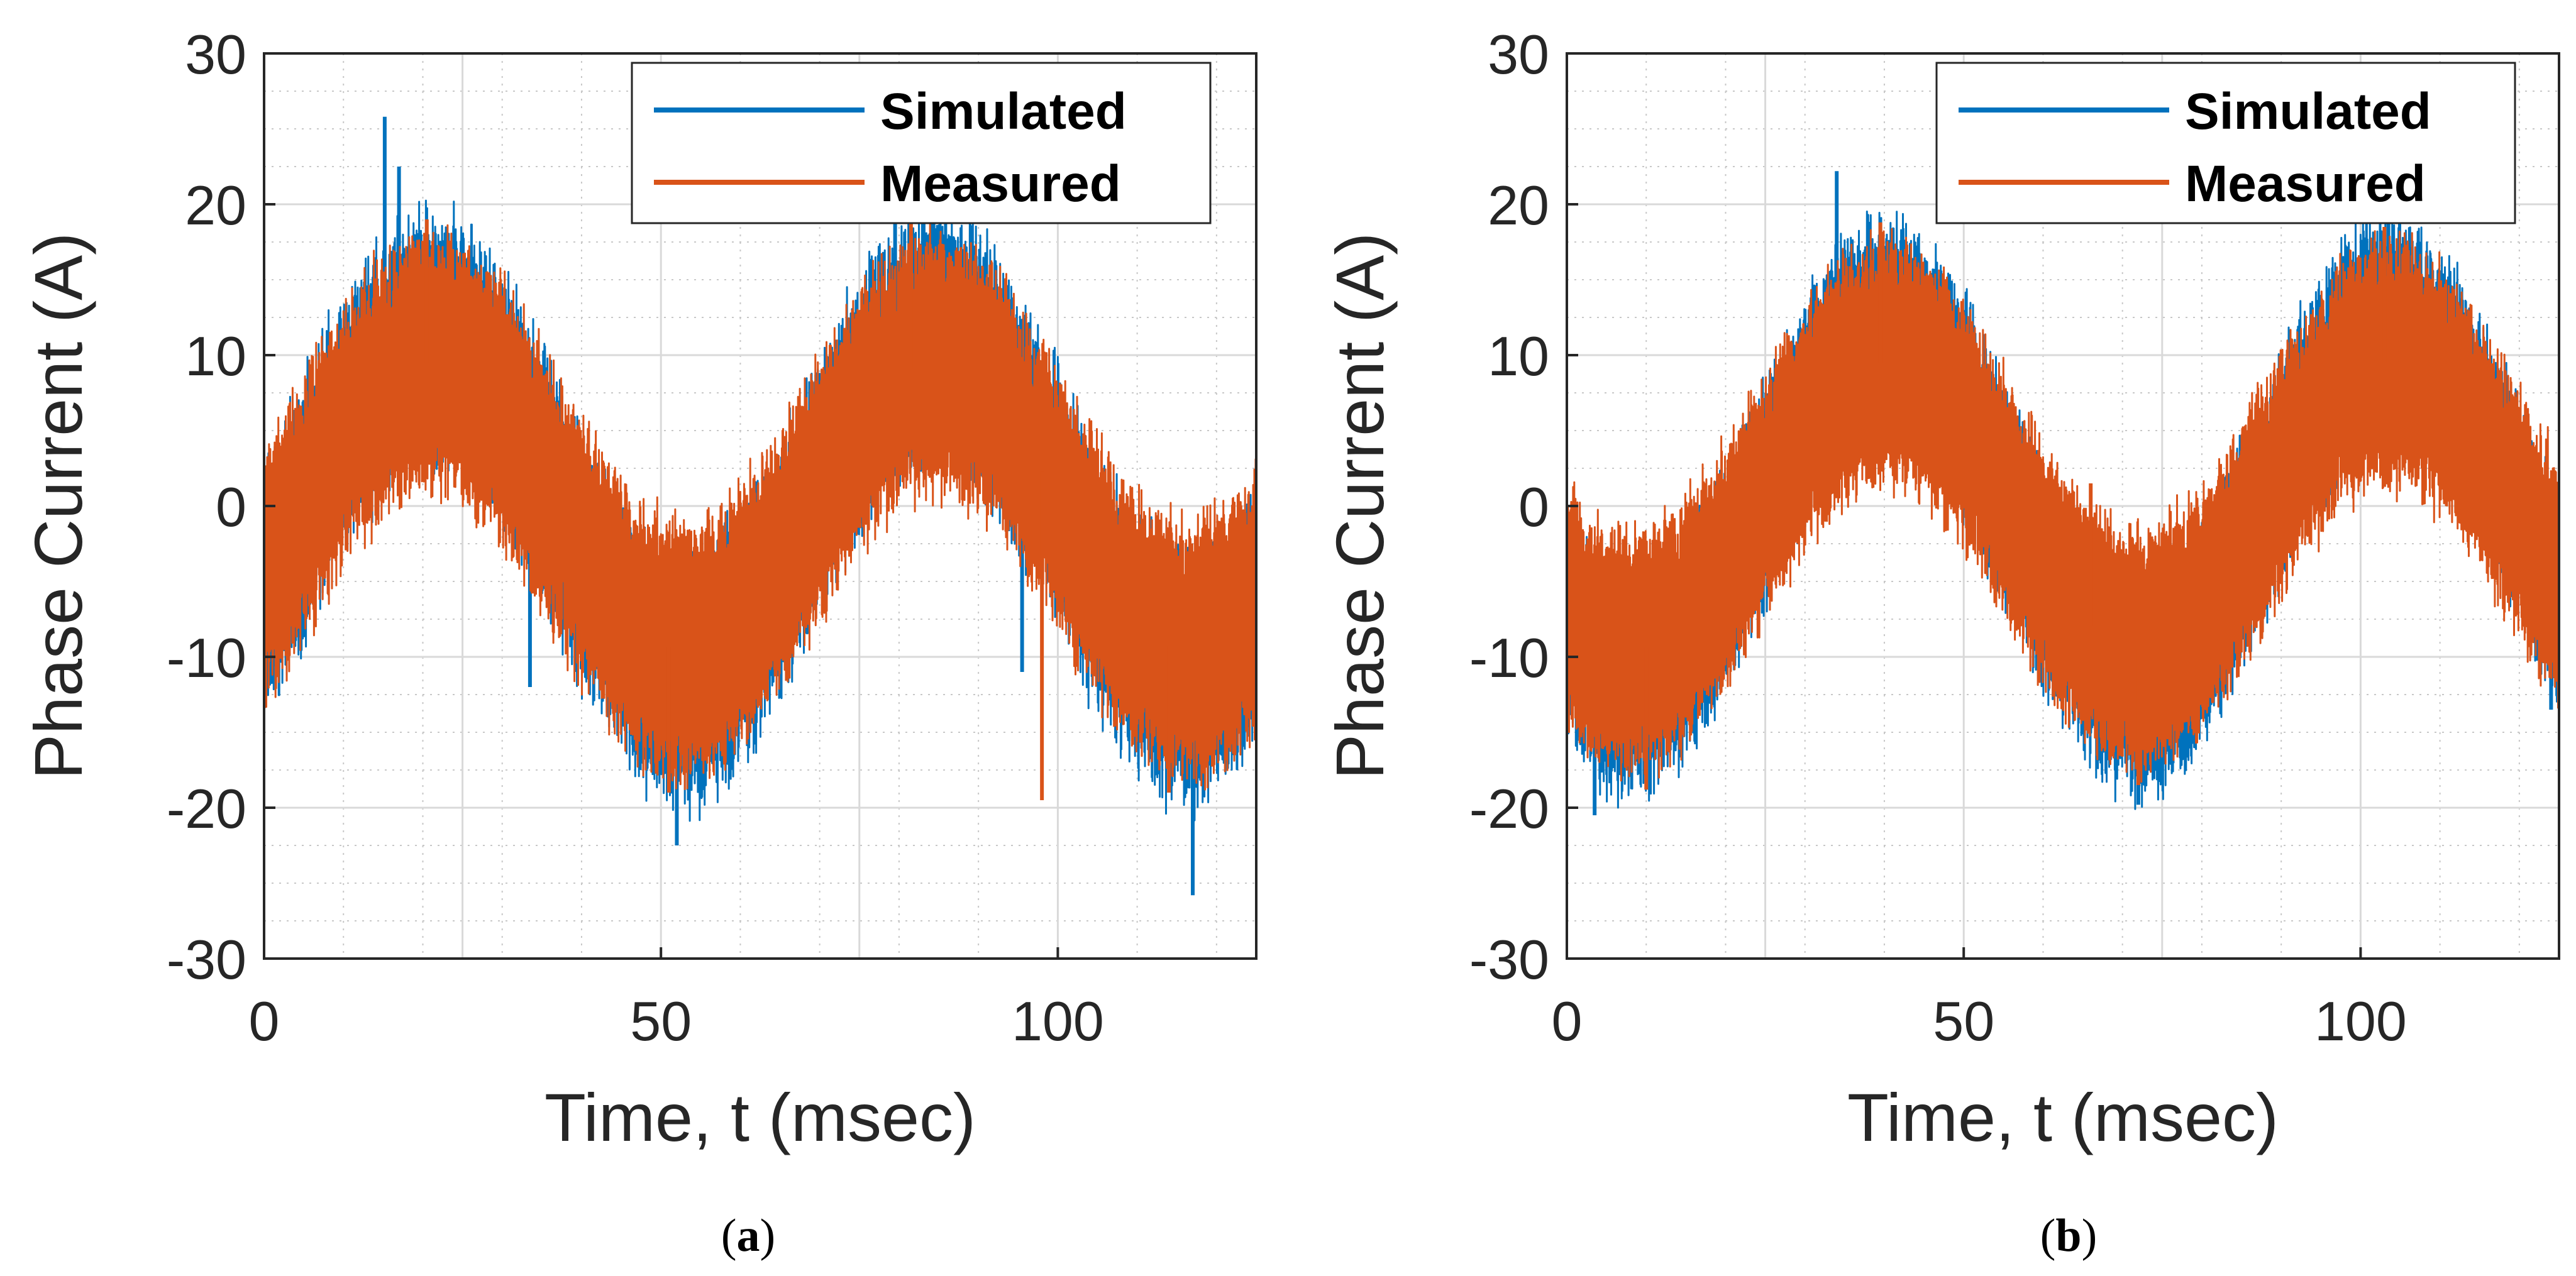 The width and height of the screenshot is (2576, 1276). What do you see at coordinates (2305, 183) in the screenshot?
I see `legend-label-measured-b: Measured` at bounding box center [2305, 183].